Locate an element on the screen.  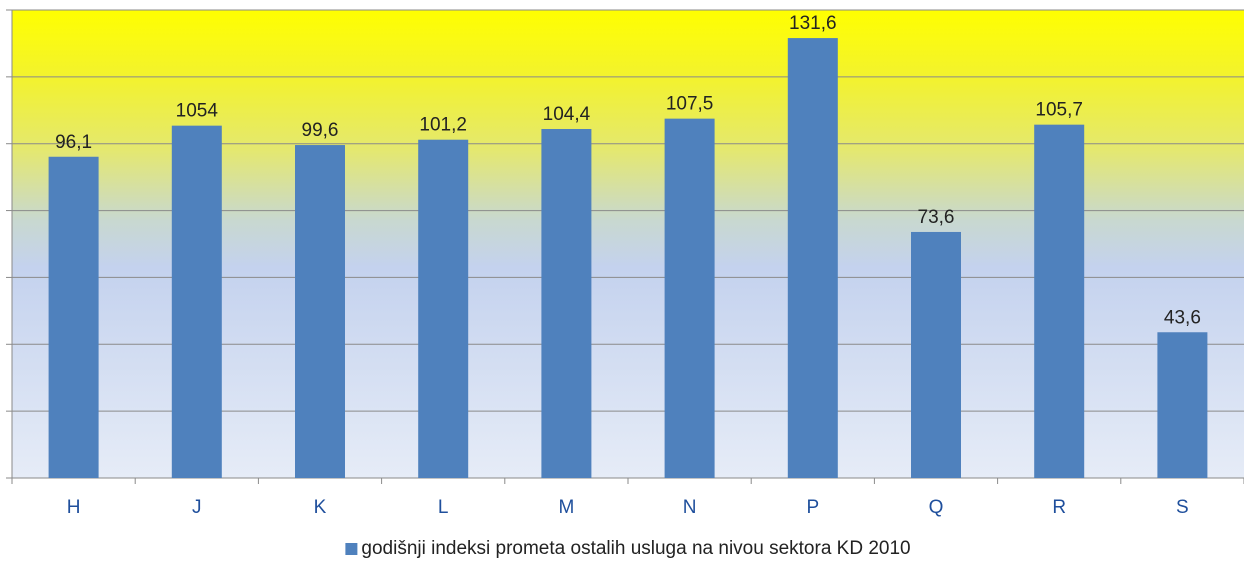
x-tick-label: K is located at coordinates (320, 507).